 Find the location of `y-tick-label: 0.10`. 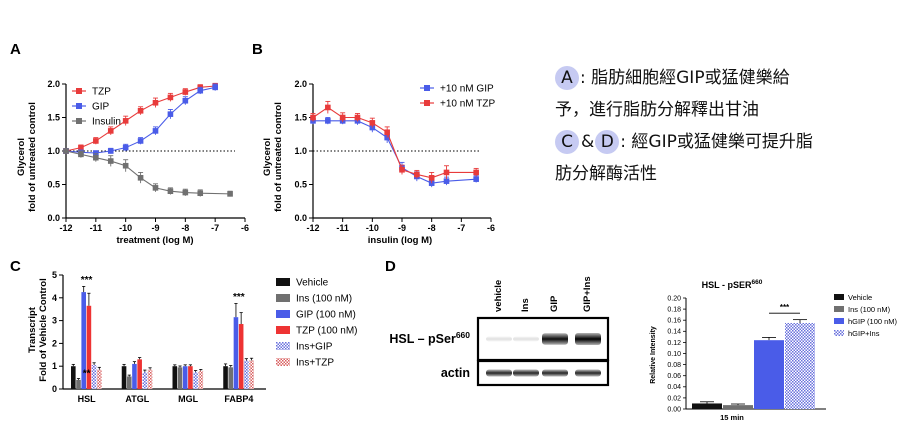

y-tick-label: 0.10 is located at coordinates (674, 354).